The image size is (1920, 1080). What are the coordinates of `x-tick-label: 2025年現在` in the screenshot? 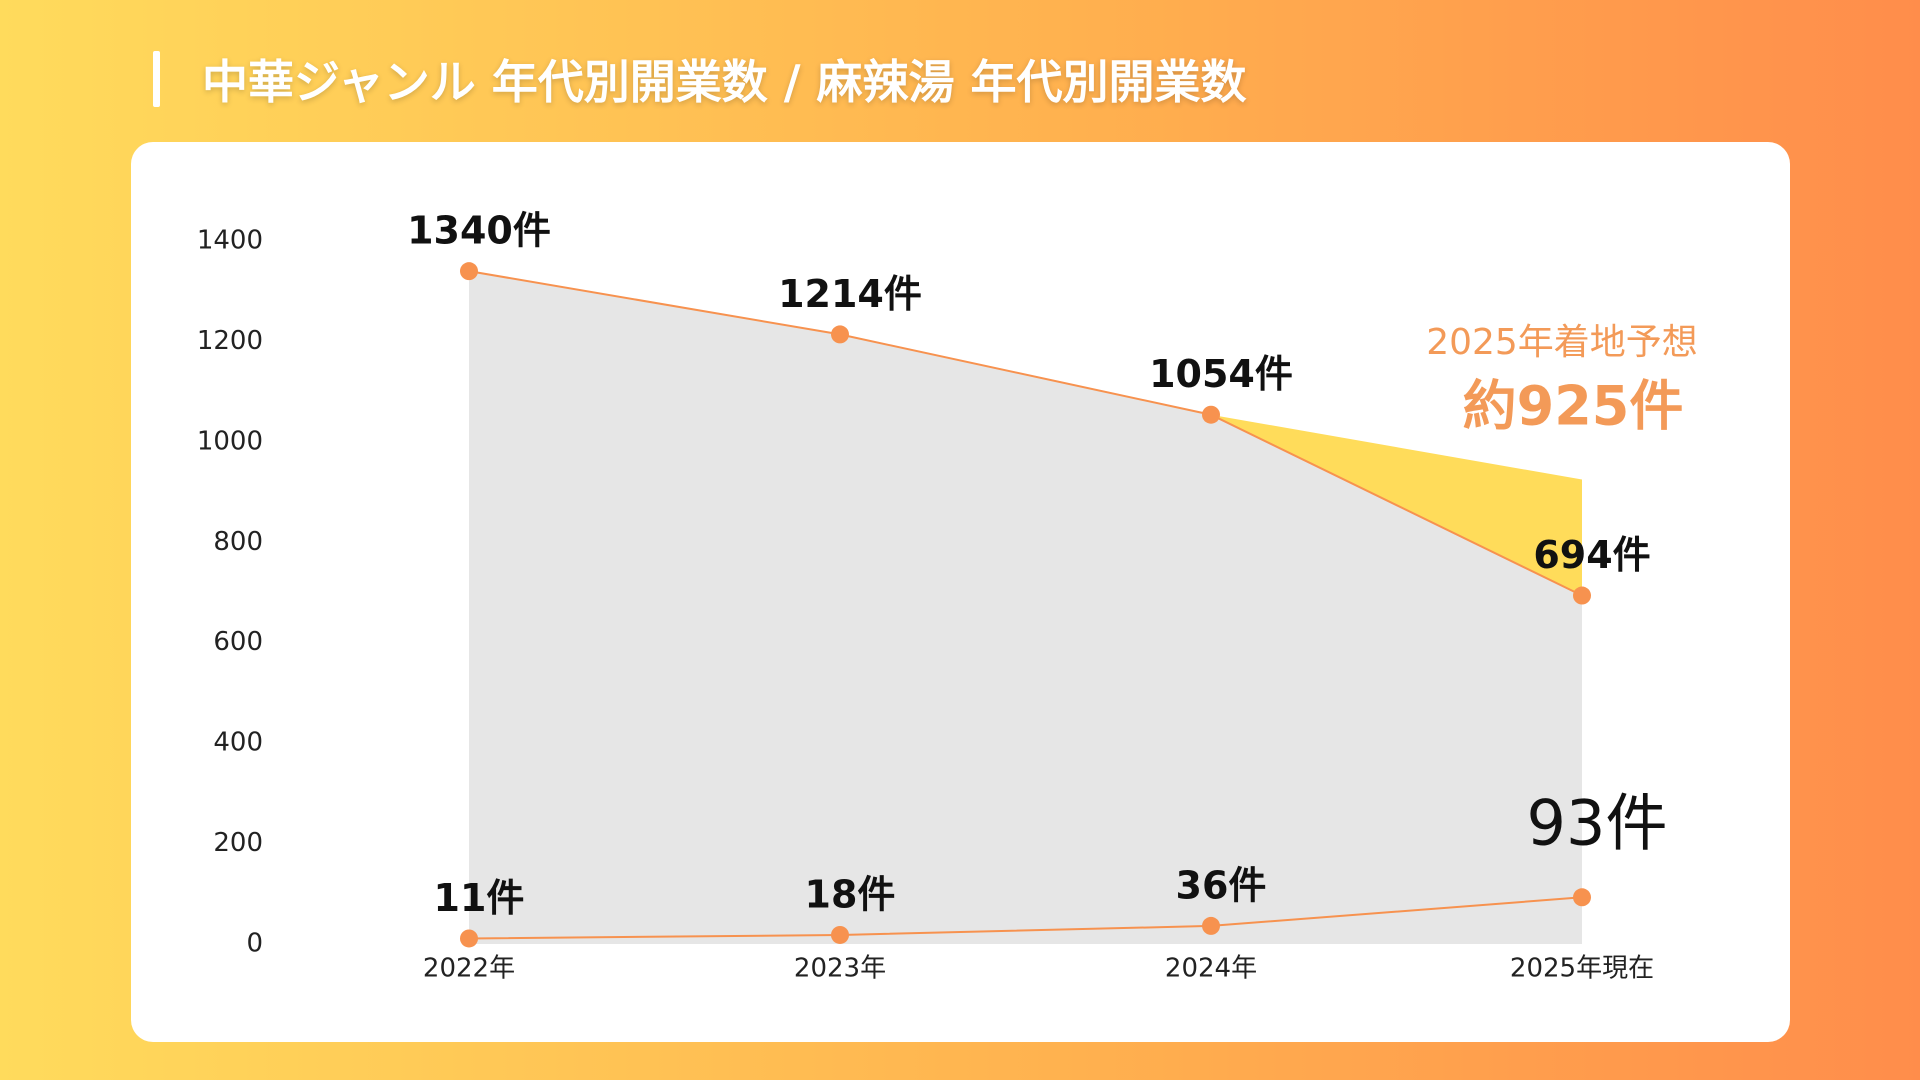 It's located at (1582, 969).